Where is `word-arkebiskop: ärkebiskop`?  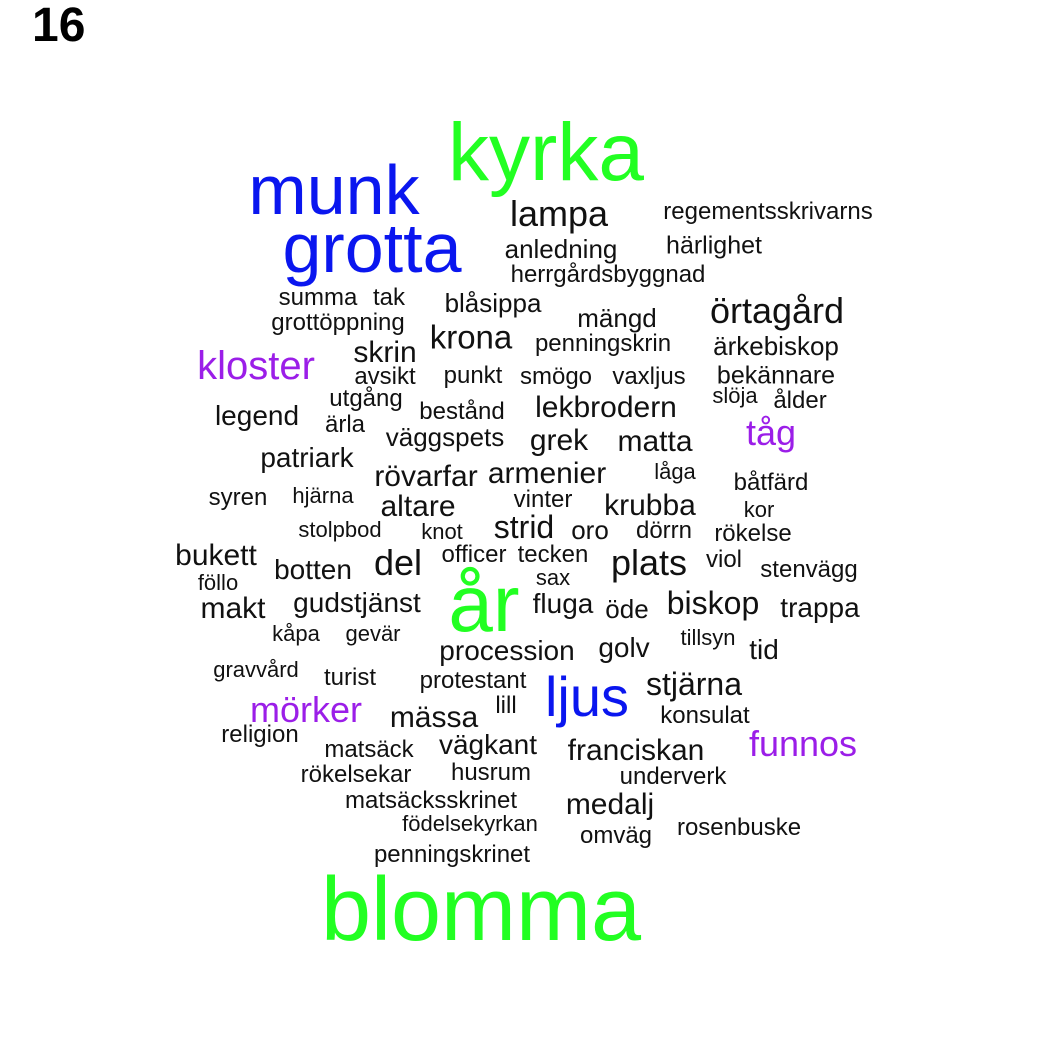 word-arkebiskop: ärkebiskop is located at coordinates (776, 346).